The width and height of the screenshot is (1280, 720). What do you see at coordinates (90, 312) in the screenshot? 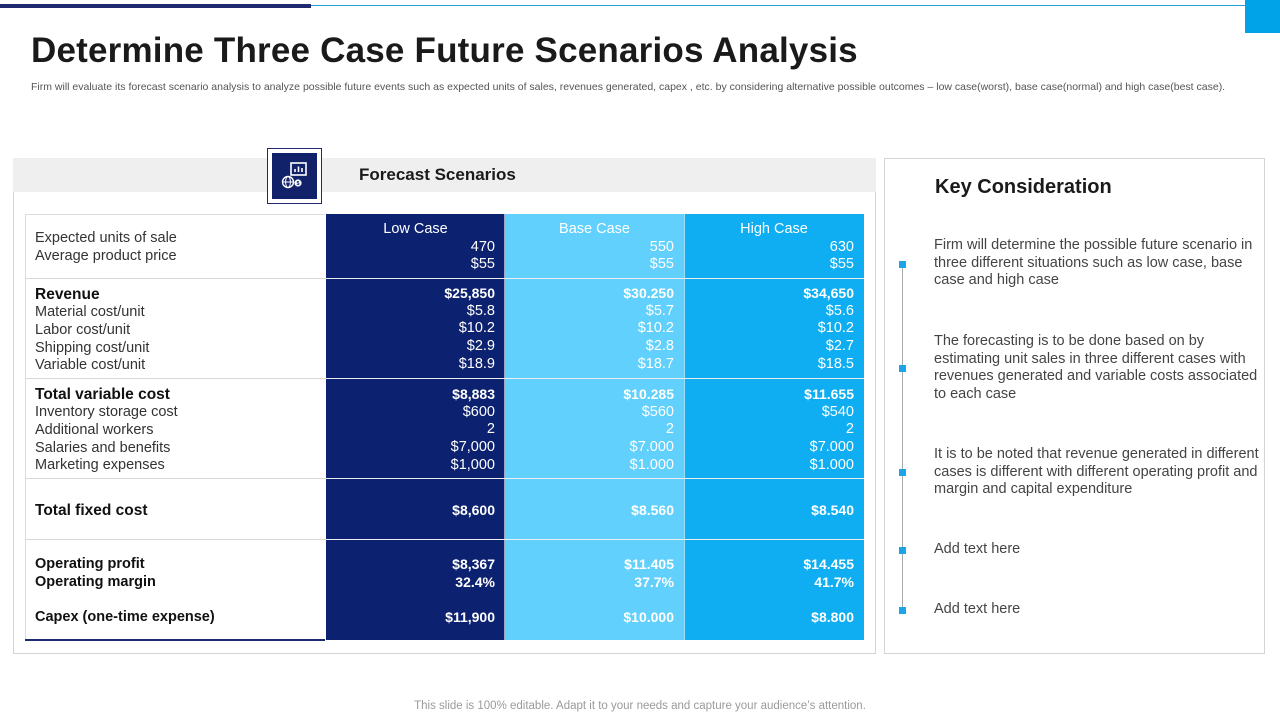
I see `row-label: Material cost/unit` at bounding box center [90, 312].